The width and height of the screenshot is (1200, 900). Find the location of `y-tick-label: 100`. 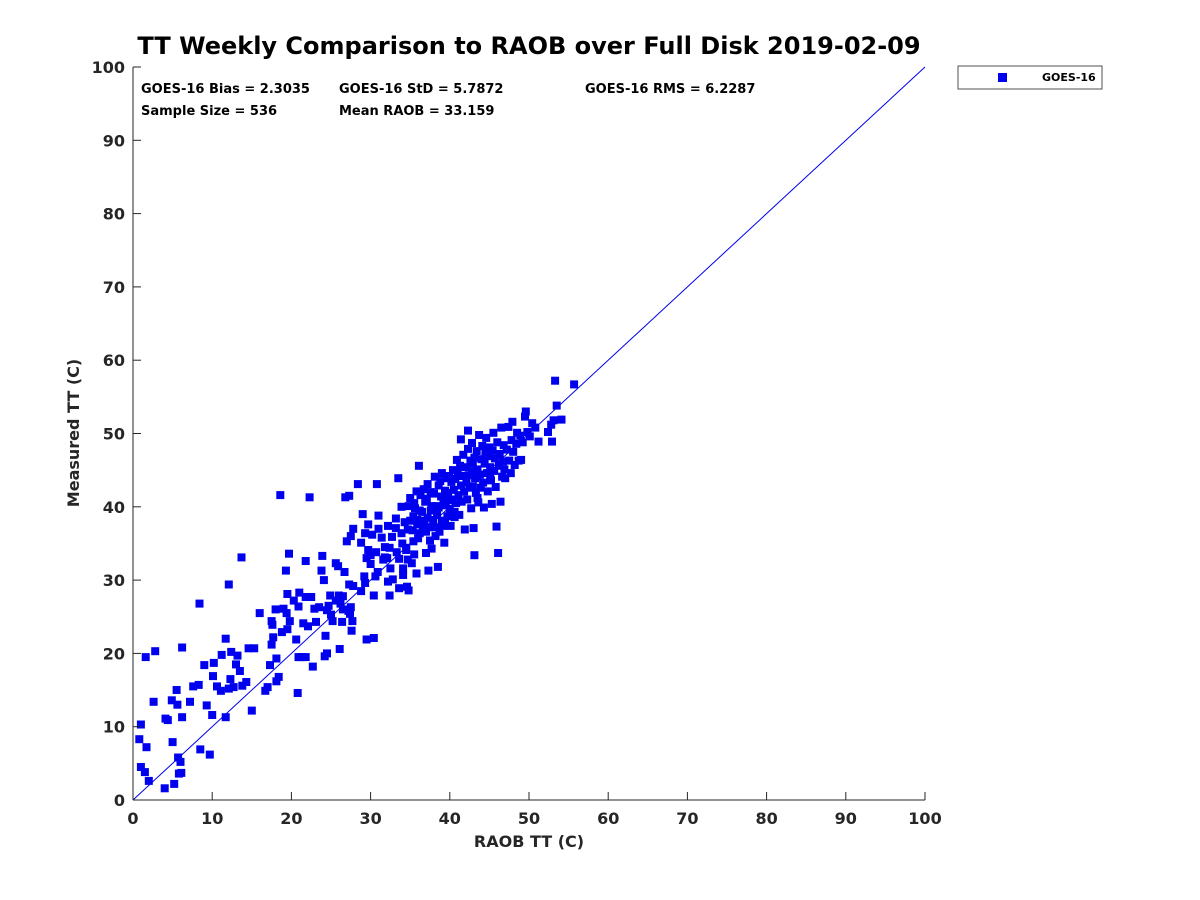

y-tick-label: 100 is located at coordinates (108, 67).